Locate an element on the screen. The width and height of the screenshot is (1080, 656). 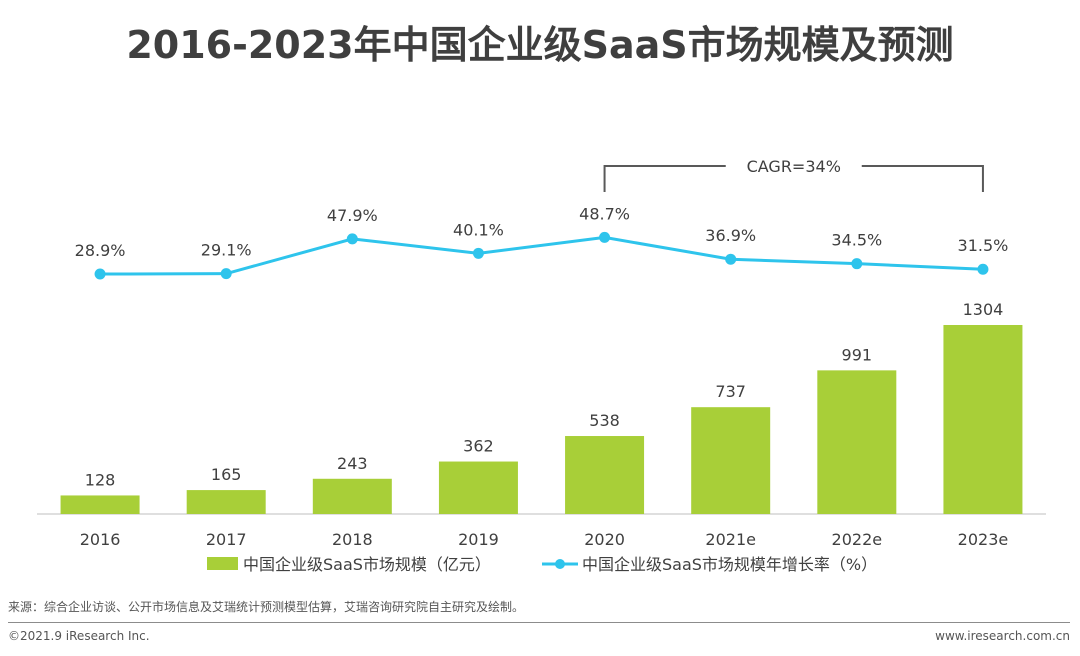
x-tick-label: 2017 is located at coordinates (226, 539).